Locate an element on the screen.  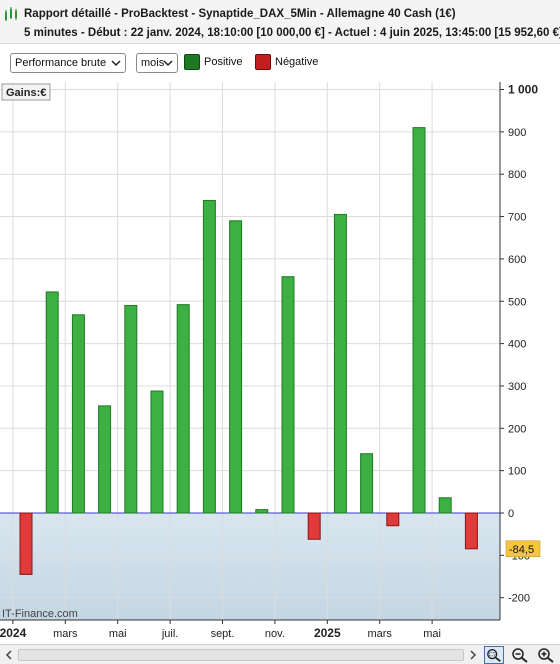
legend-positive-label: Positive is located at coordinates (223, 62).